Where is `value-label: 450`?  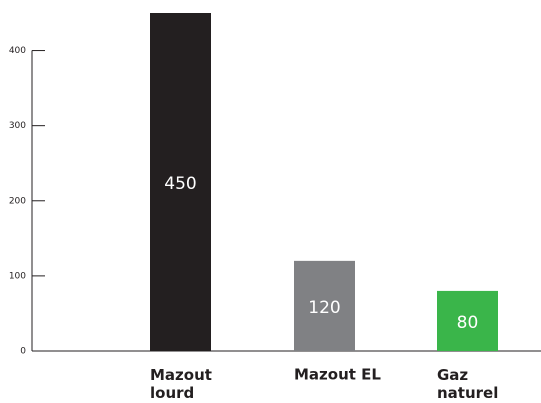 value-label: 450 is located at coordinates (180, 184).